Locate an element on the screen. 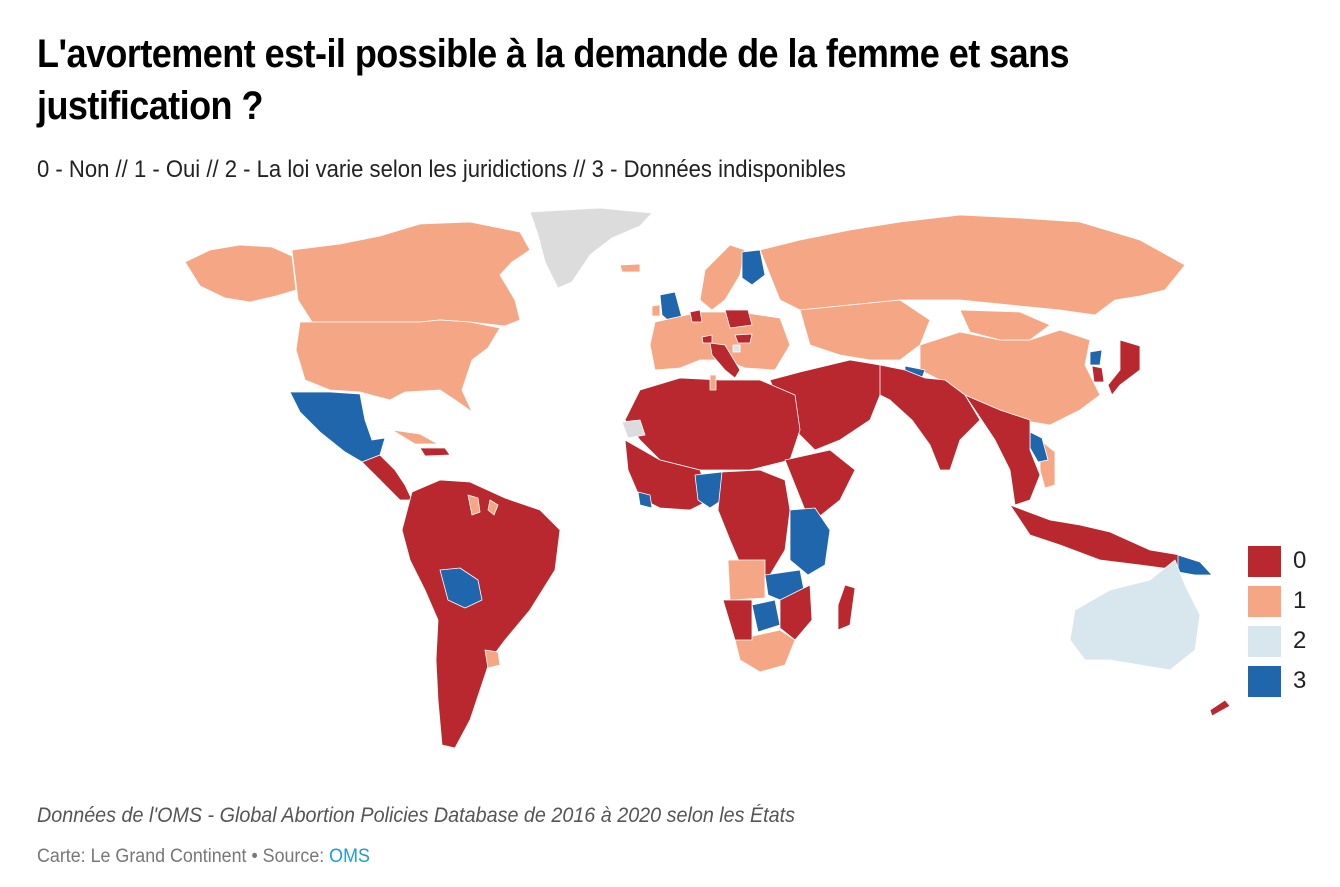 Image resolution: width=1340 pixels, height=887 pixels. region-west-africa is located at coordinates (667, 475).